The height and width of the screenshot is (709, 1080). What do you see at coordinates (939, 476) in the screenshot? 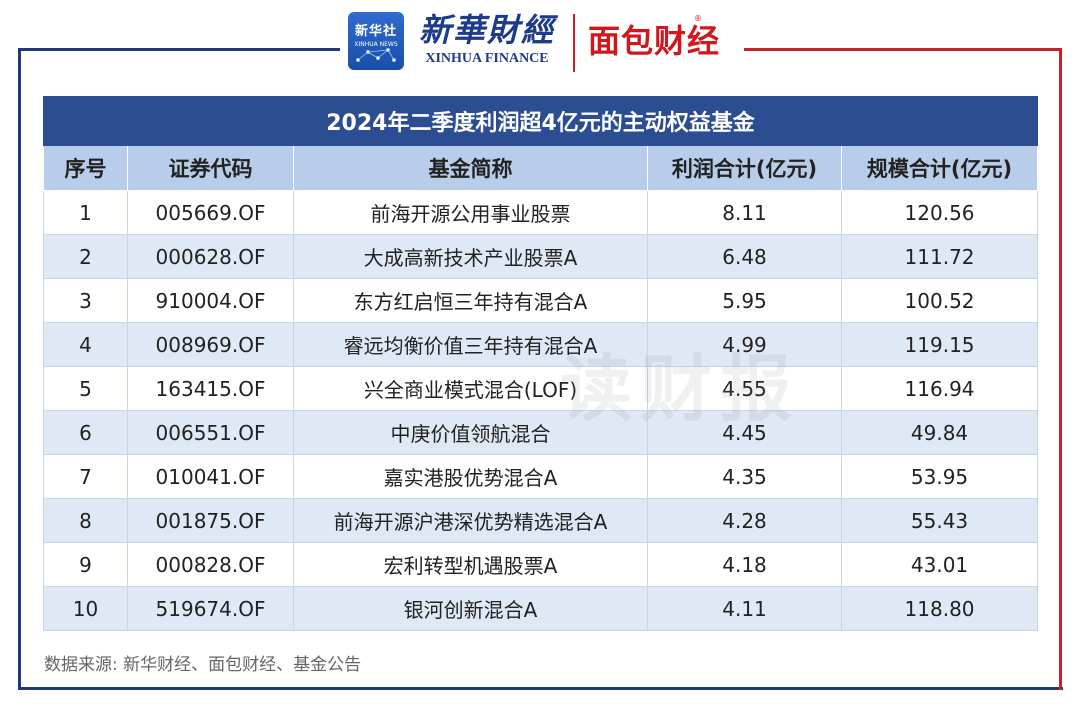
I see `cell-scale: 53.95` at bounding box center [939, 476].